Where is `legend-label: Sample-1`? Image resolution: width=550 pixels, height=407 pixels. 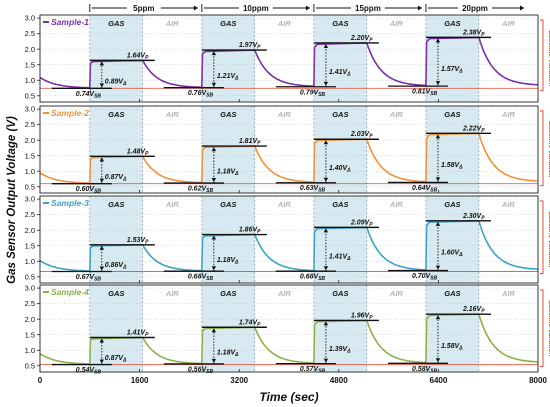 legend-label: Sample-1 is located at coordinates (70, 22).